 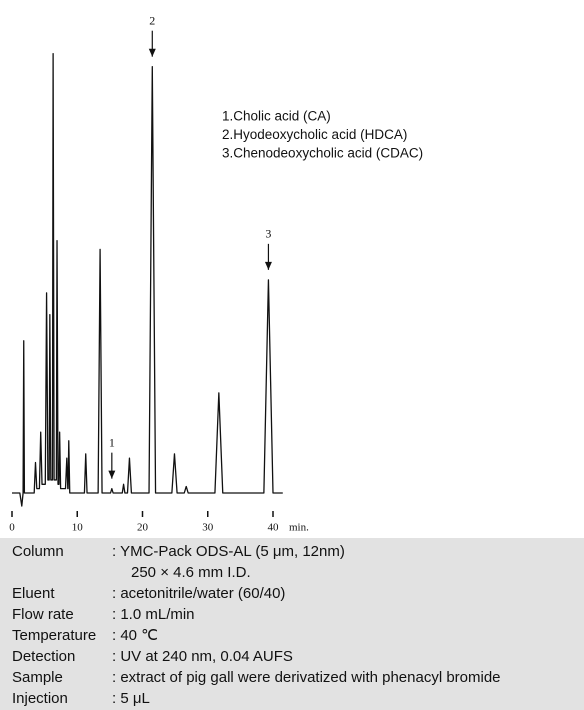 I want to click on x-axis-label: min., so click(x=299, y=528).